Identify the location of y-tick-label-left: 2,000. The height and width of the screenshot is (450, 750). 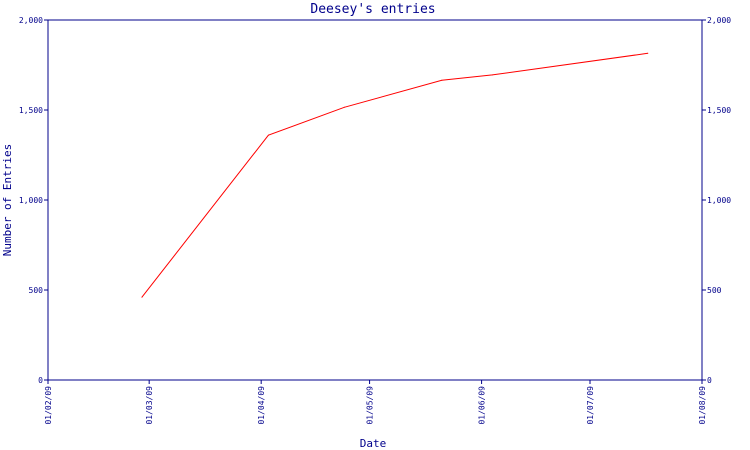
(31, 20).